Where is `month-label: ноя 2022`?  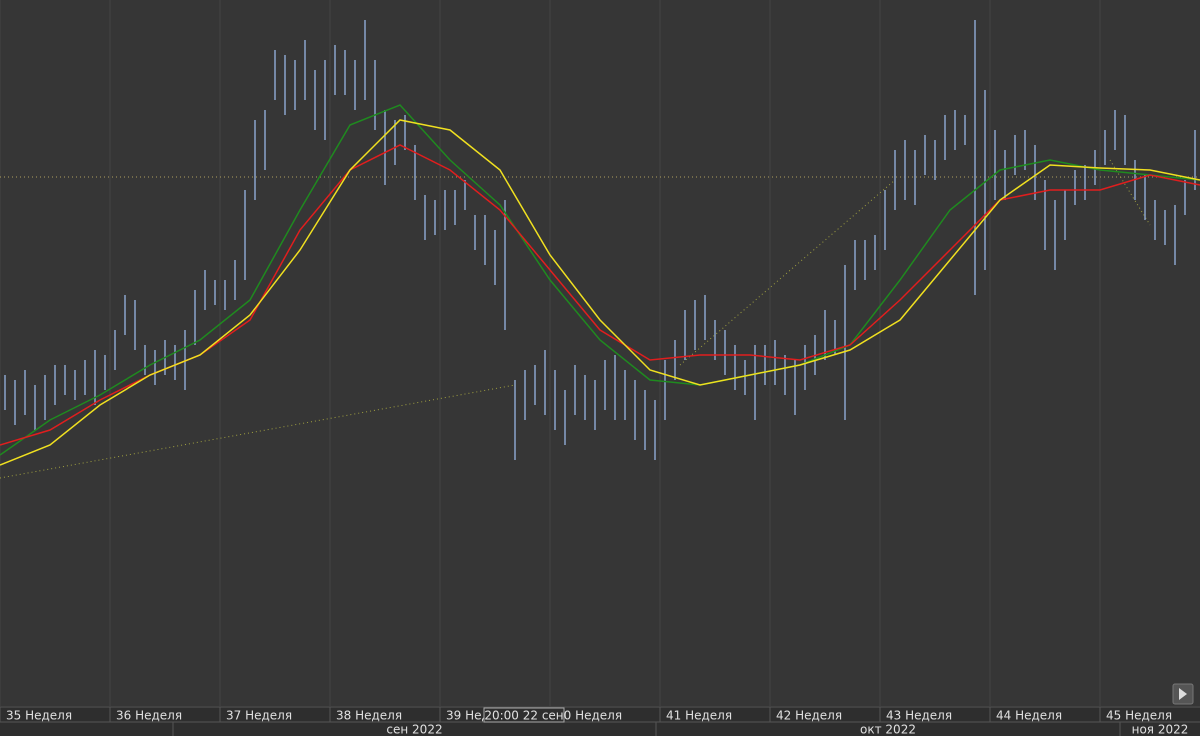 month-label: ноя 2022 is located at coordinates (1160, 729).